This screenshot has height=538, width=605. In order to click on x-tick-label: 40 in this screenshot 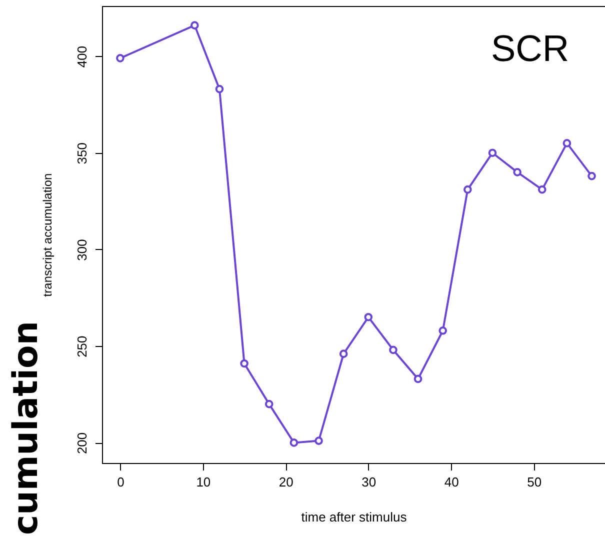, I will do `click(451, 482)`.